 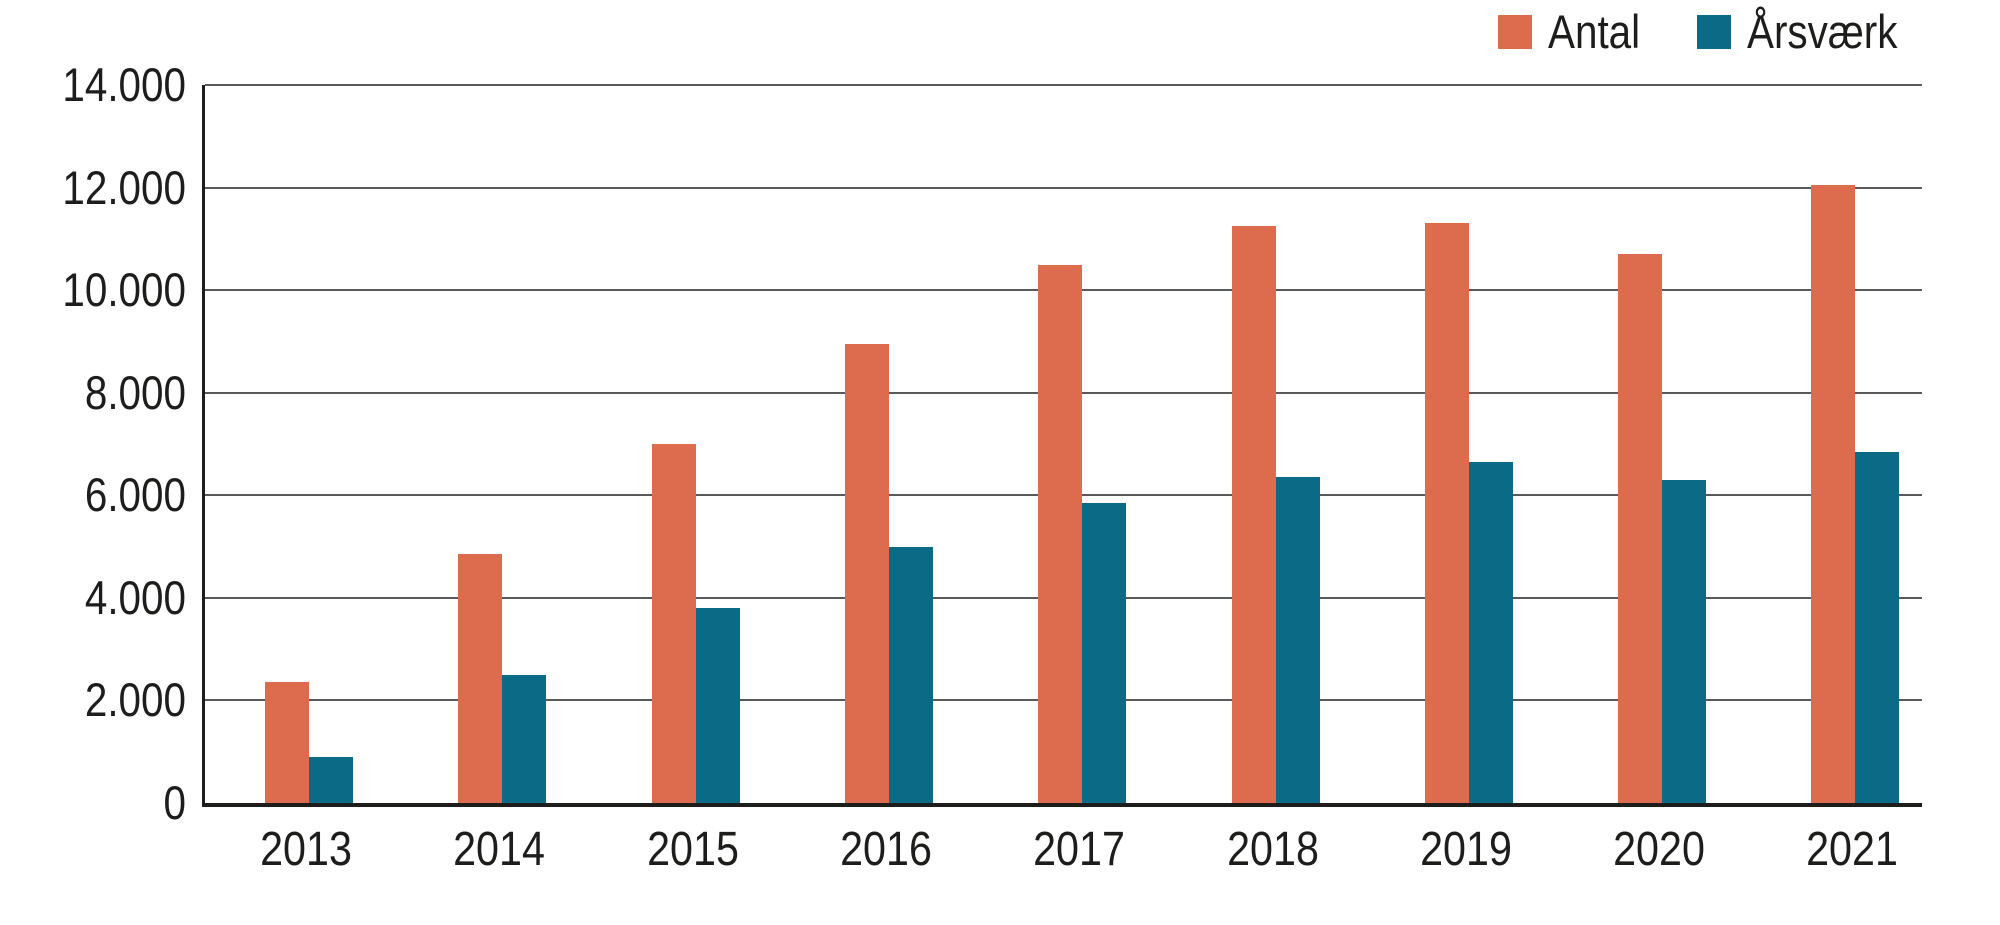 I want to click on y-tick-label-6.000: 6.000, so click(x=135, y=495).